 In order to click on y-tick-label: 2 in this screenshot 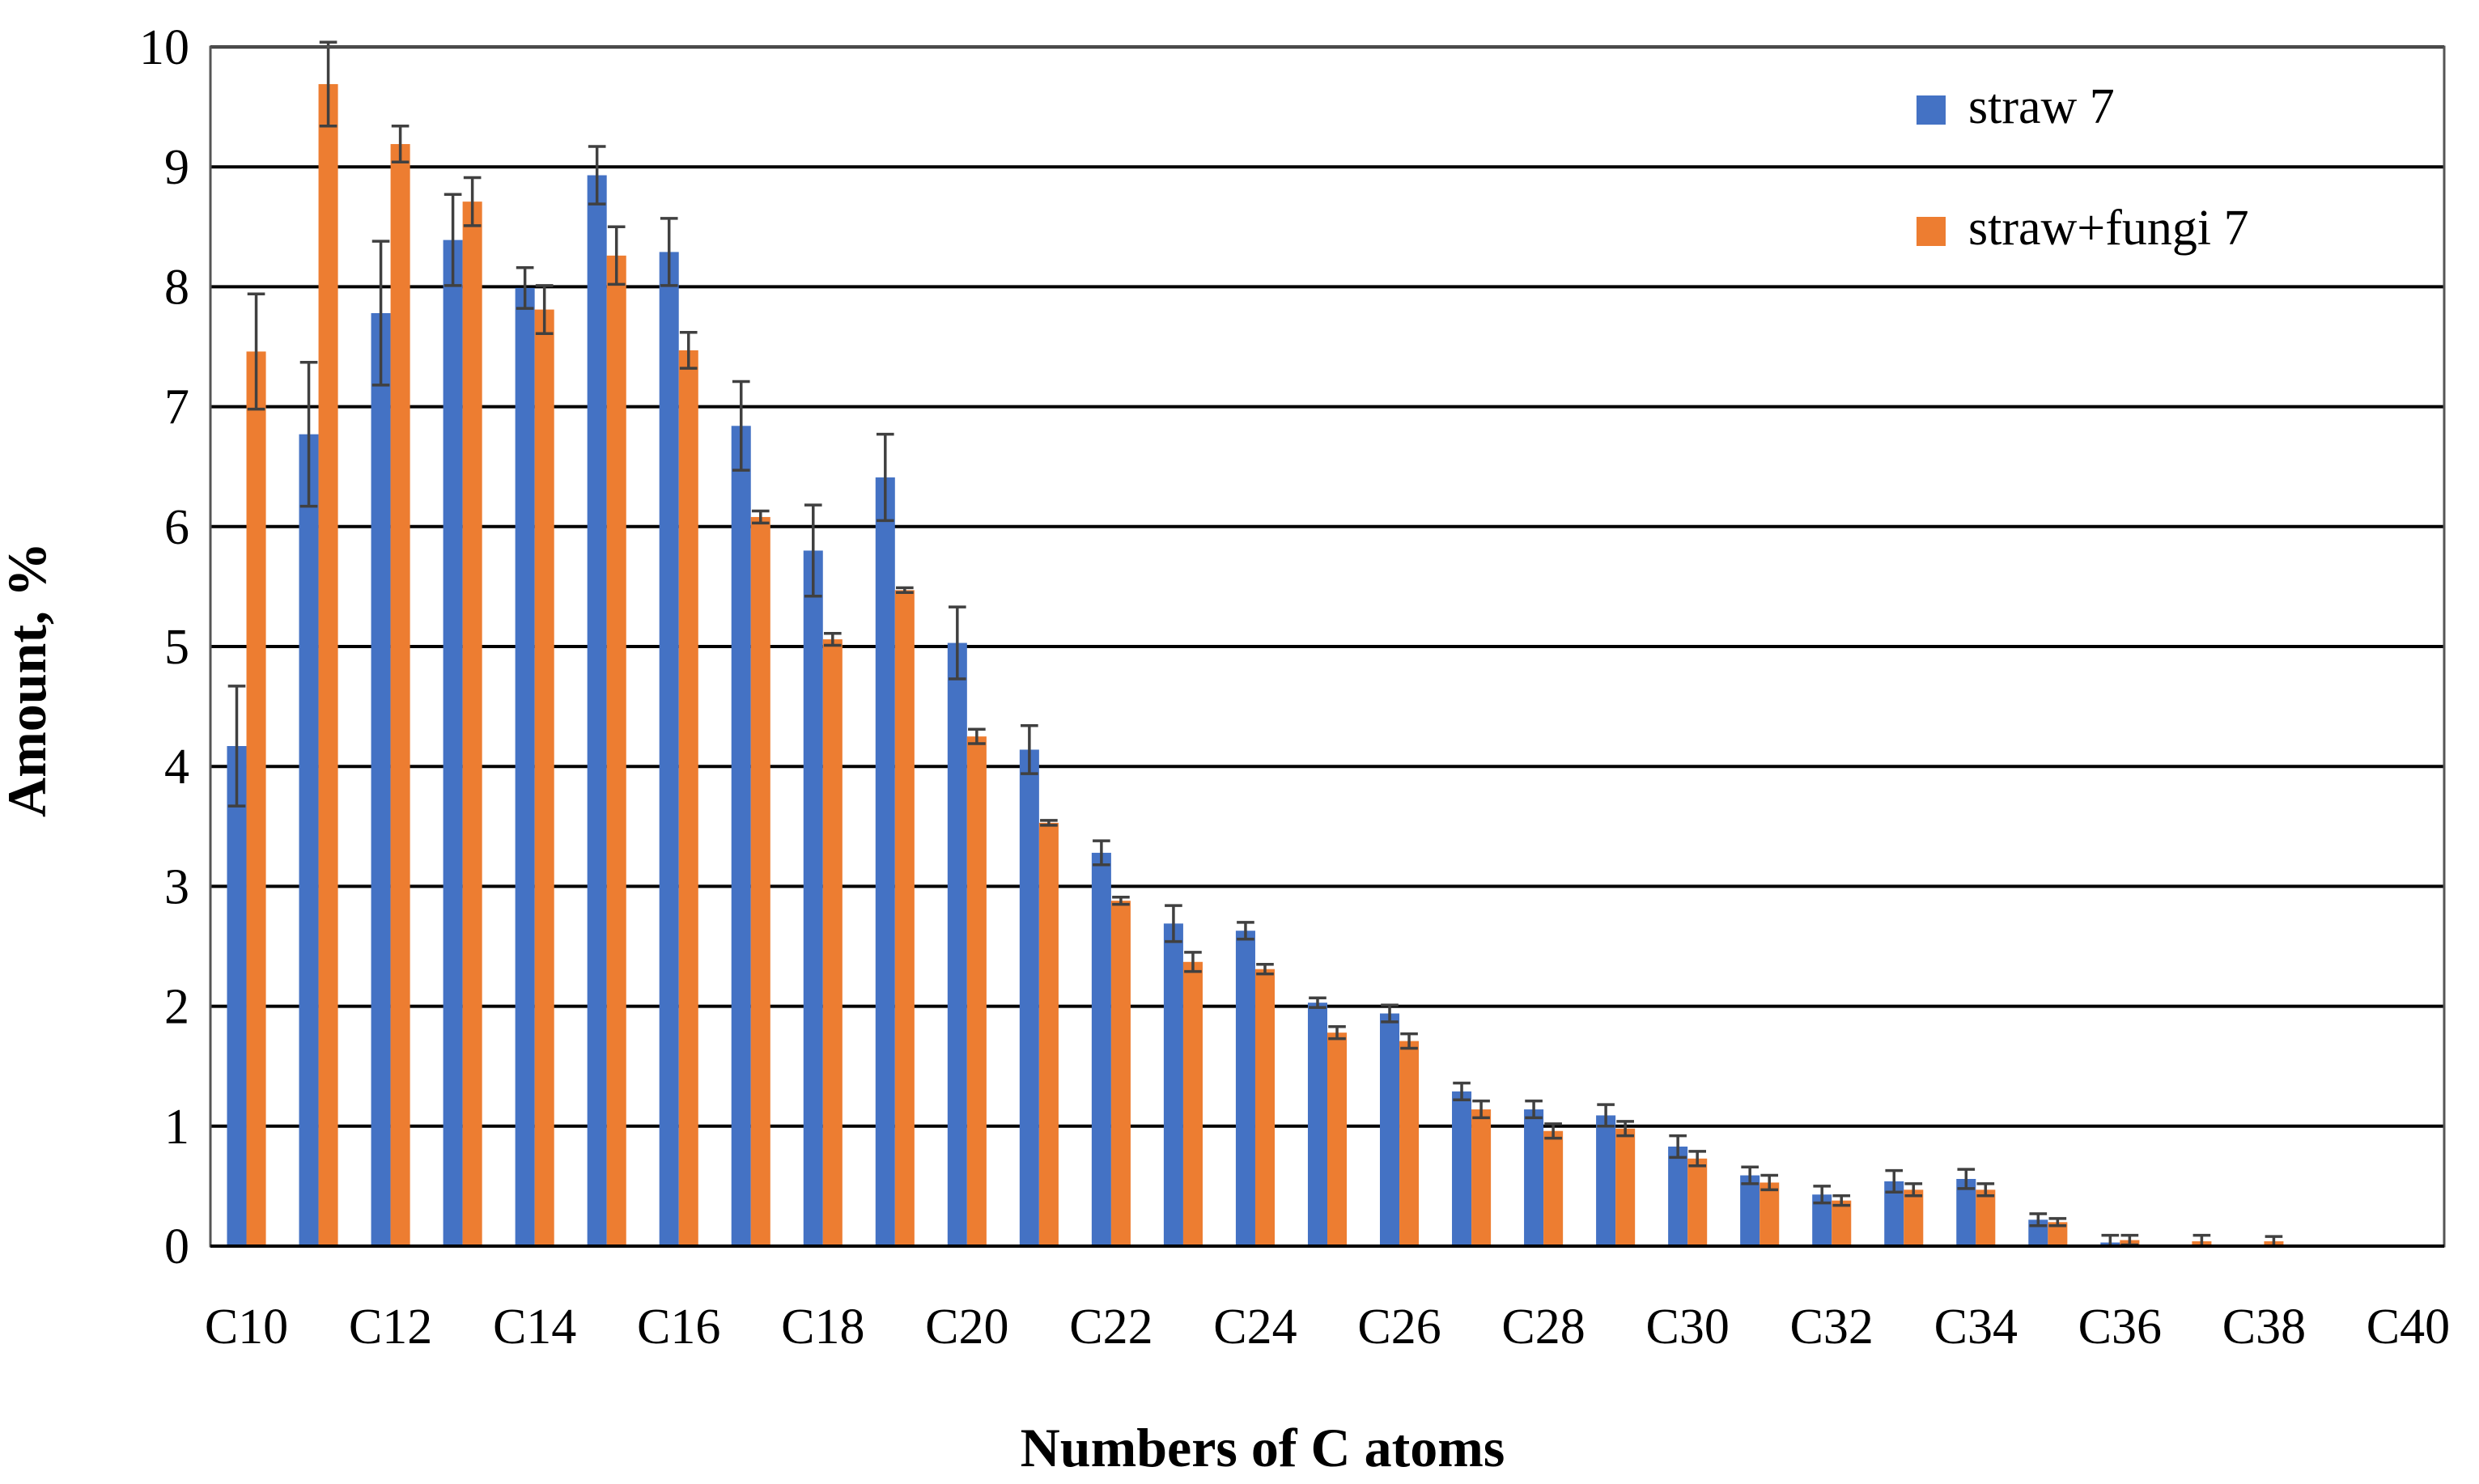, I will do `click(176, 1008)`.